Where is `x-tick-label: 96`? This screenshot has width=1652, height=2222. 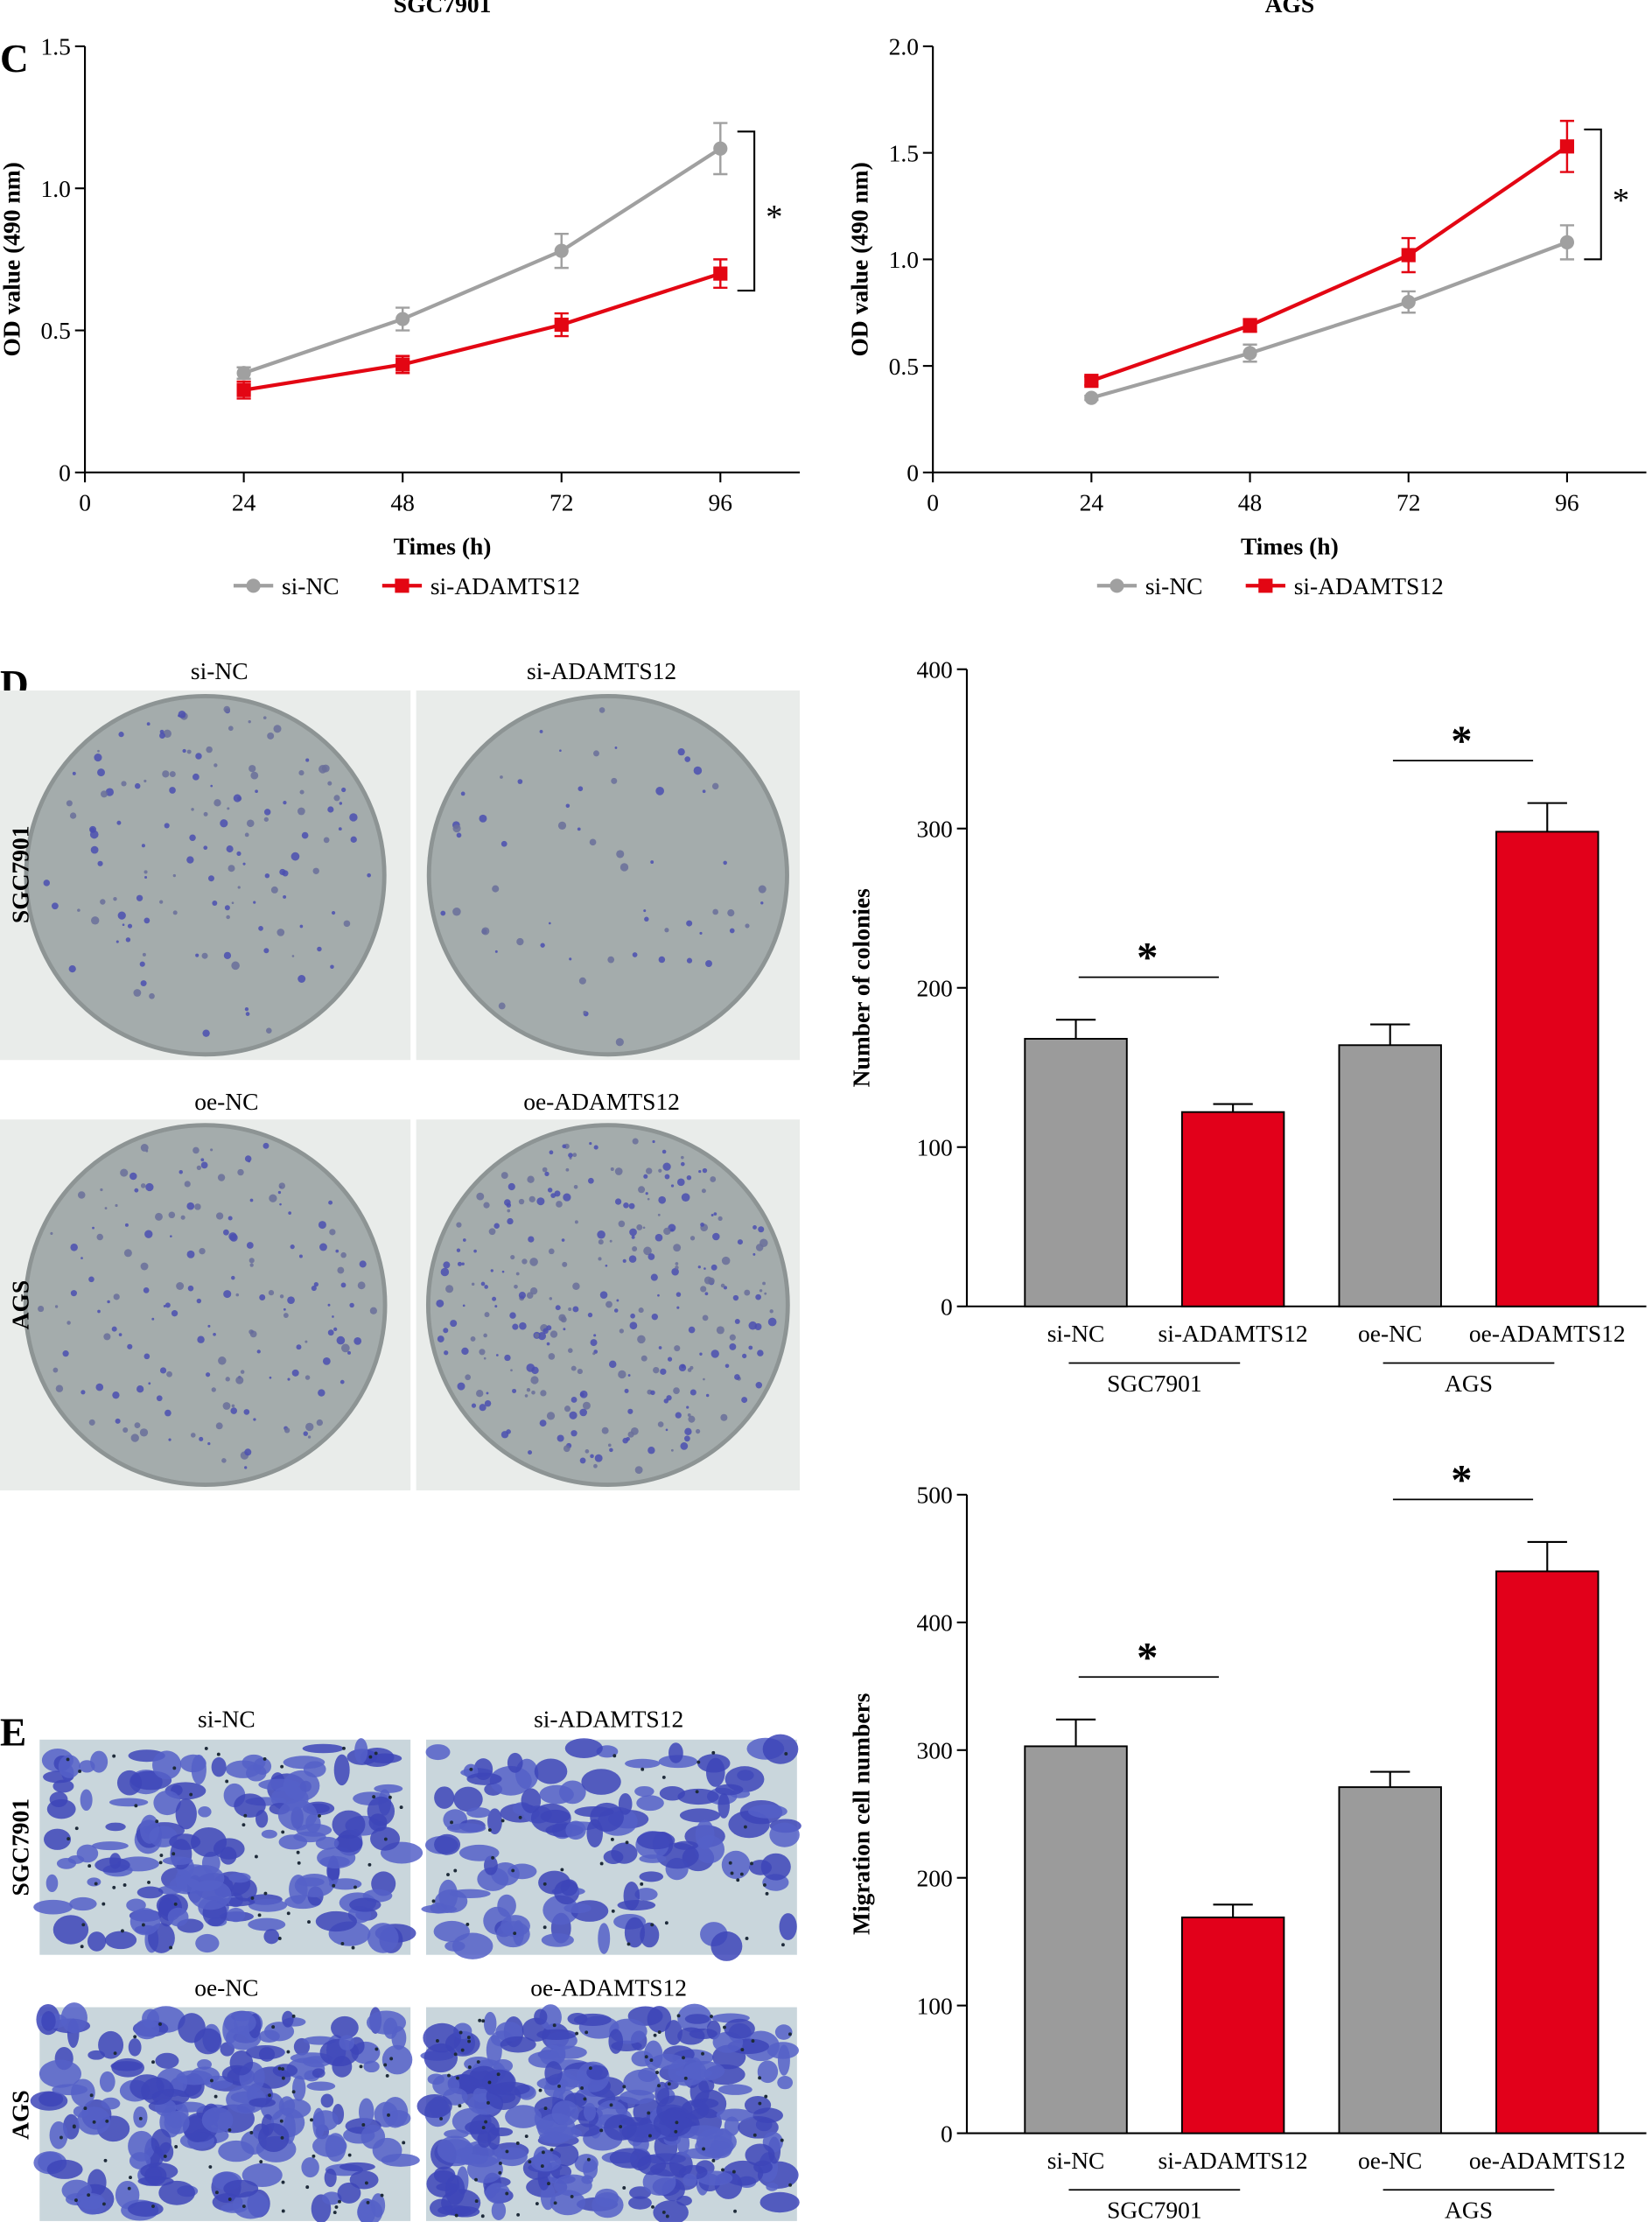 x-tick-label: 96 is located at coordinates (721, 503).